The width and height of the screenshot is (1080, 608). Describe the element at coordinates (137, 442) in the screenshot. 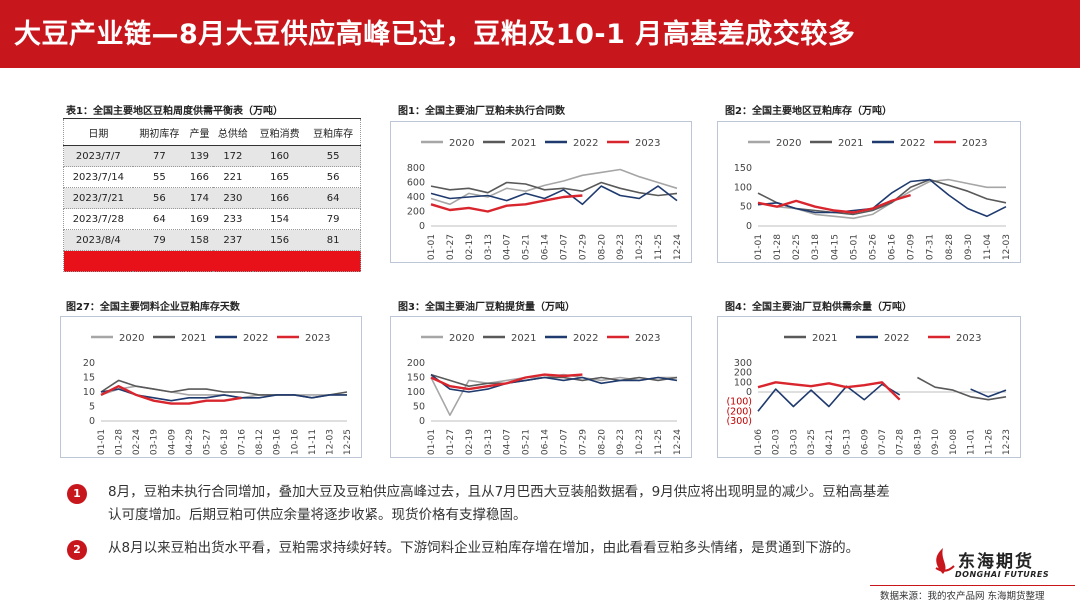

I see `x-tick-label: 02-24` at that location.